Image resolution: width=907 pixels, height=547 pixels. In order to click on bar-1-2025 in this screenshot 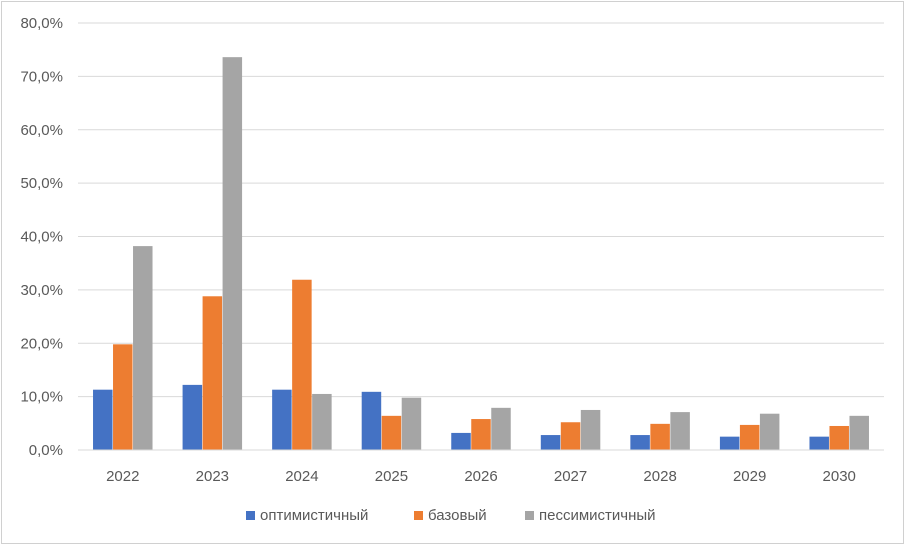, I will do `click(371, 420)`.